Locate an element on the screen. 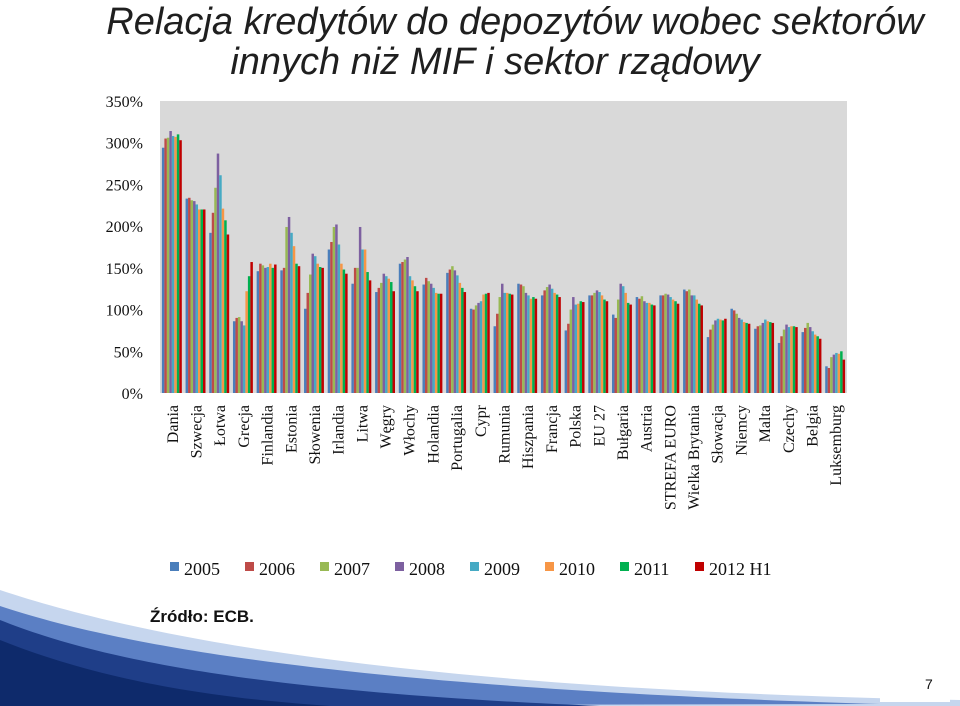 The width and height of the screenshot is (960, 706). legend-label: 2012 H1 is located at coordinates (740, 569).